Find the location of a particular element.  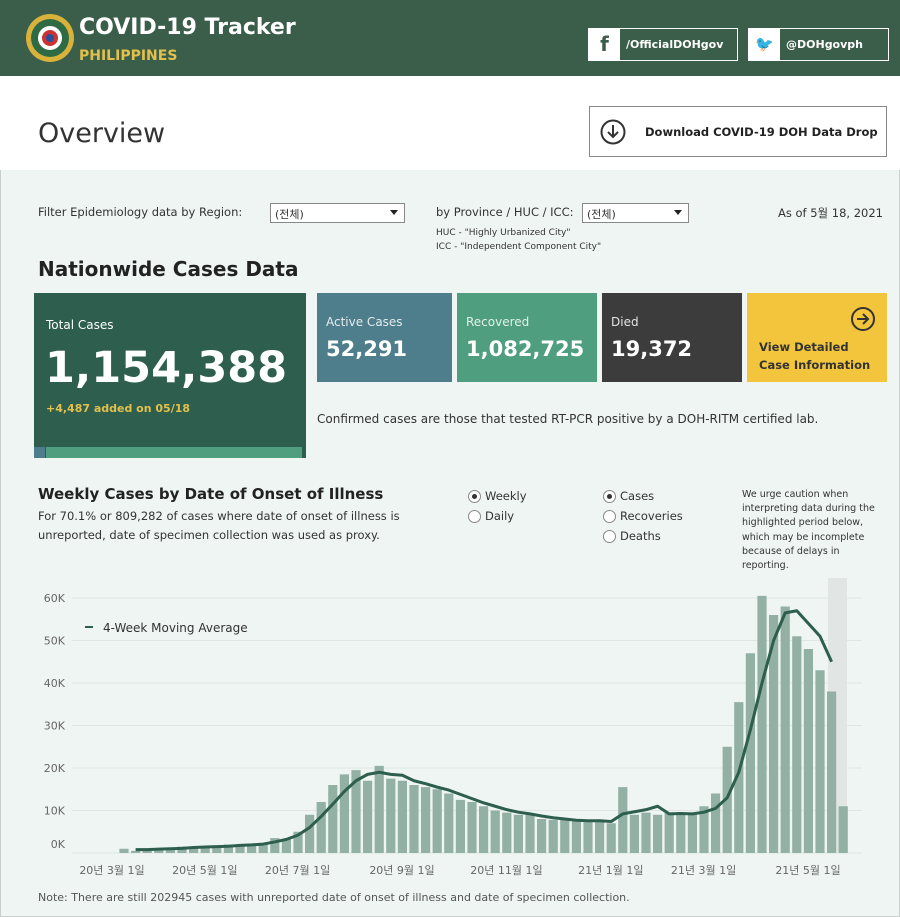

active-card: Active Cases 52,291 is located at coordinates (384, 337).